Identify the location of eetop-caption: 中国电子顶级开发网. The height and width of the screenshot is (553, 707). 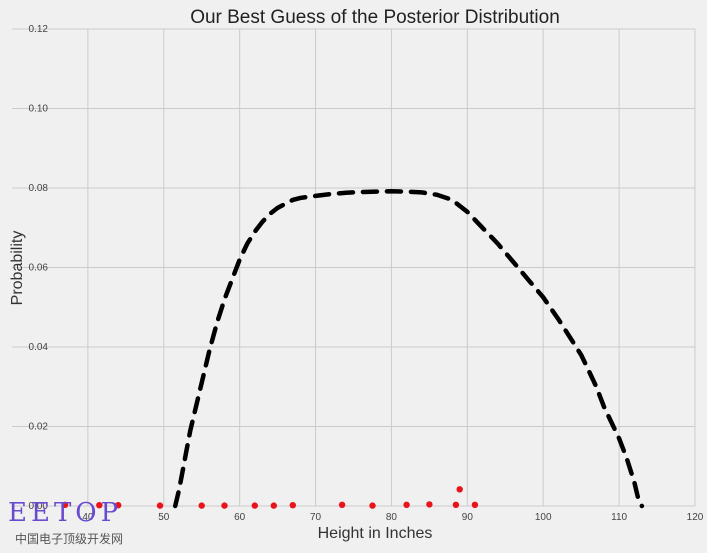
(69, 539).